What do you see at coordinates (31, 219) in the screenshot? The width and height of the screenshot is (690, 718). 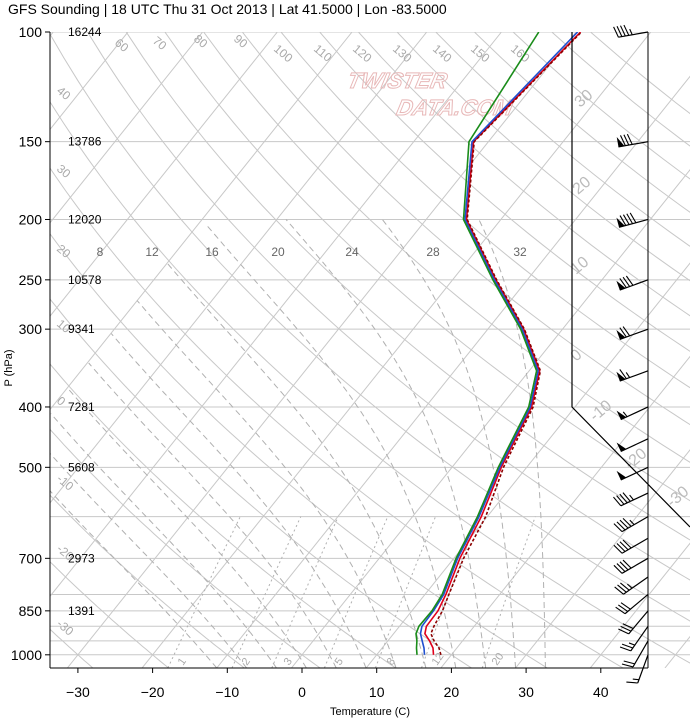 I see `pressure-label: 200` at bounding box center [31, 219].